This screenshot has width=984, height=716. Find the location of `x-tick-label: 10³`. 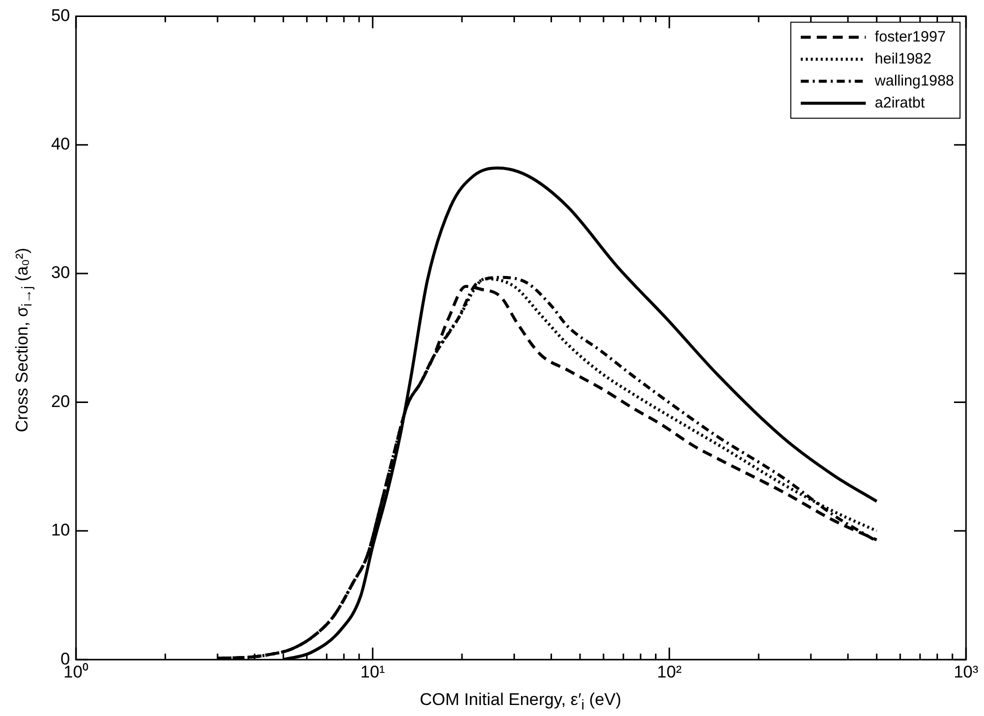

x-tick-label: 10³ is located at coordinates (966, 672).